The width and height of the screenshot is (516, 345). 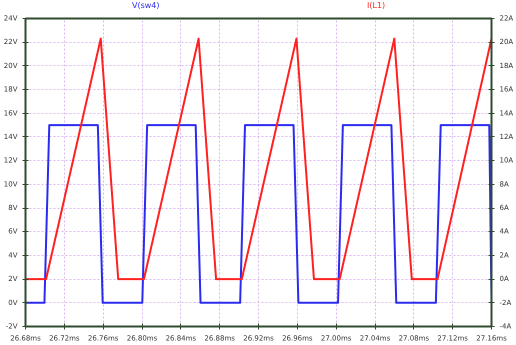 What do you see at coordinates (376, 6) in the screenshot?
I see `text: I(L1)` at bounding box center [376, 6].